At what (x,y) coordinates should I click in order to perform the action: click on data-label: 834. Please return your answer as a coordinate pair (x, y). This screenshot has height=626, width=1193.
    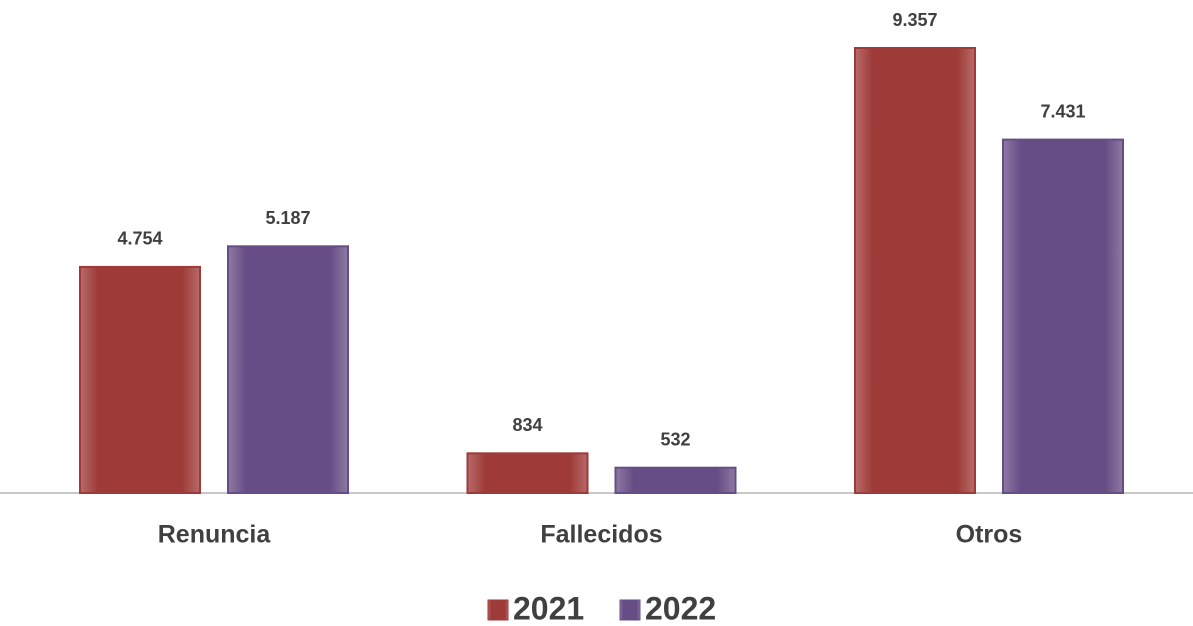
    Looking at the image, I should click on (527, 425).